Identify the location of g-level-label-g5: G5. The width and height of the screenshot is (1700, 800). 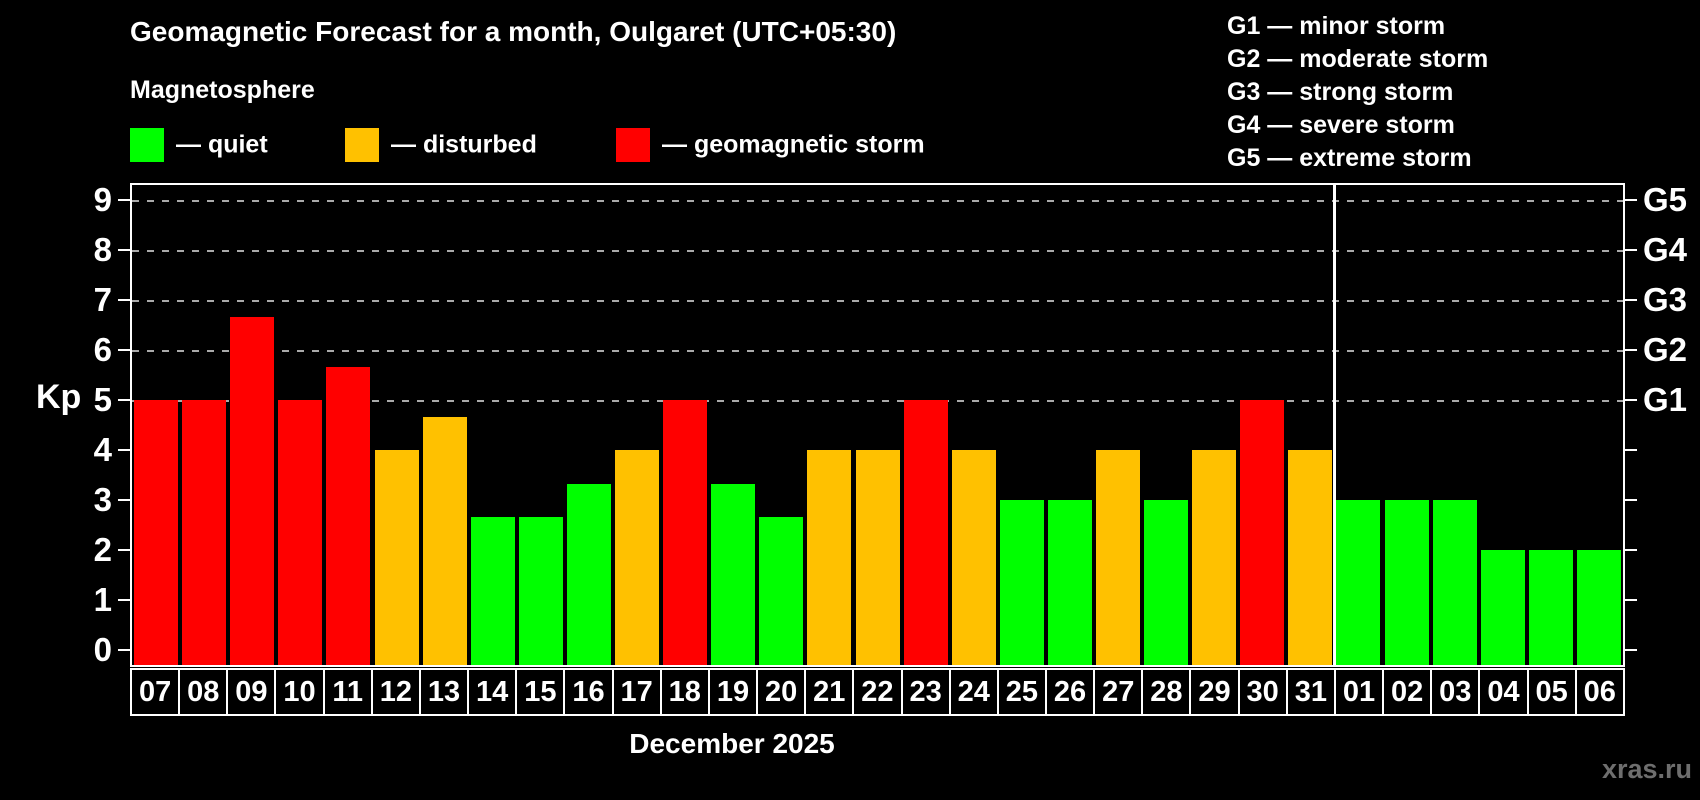
(1665, 199).